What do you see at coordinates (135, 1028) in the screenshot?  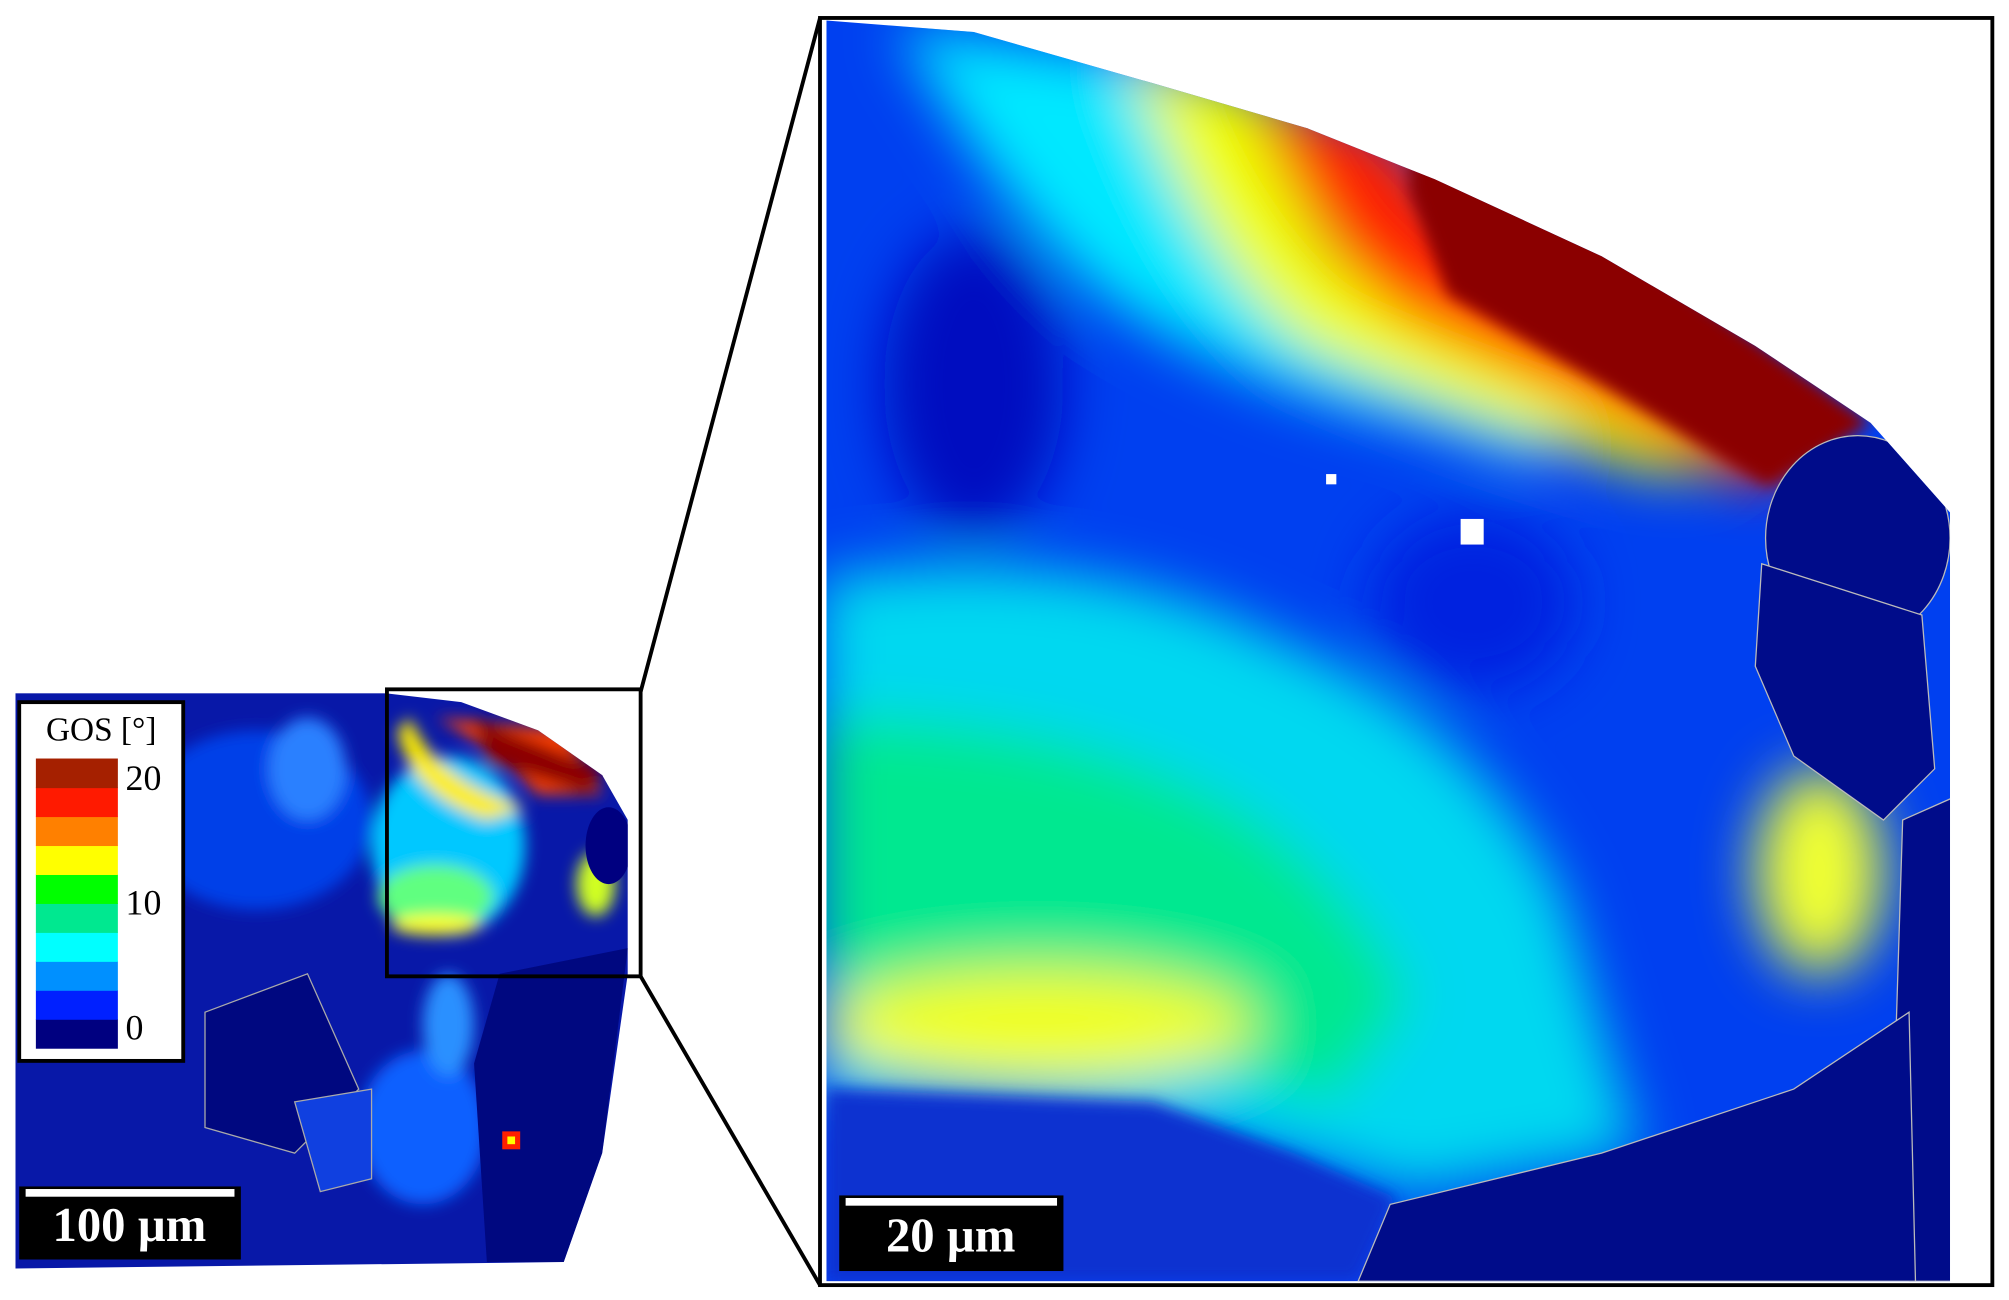 I see `legend-tick-label: 0` at bounding box center [135, 1028].